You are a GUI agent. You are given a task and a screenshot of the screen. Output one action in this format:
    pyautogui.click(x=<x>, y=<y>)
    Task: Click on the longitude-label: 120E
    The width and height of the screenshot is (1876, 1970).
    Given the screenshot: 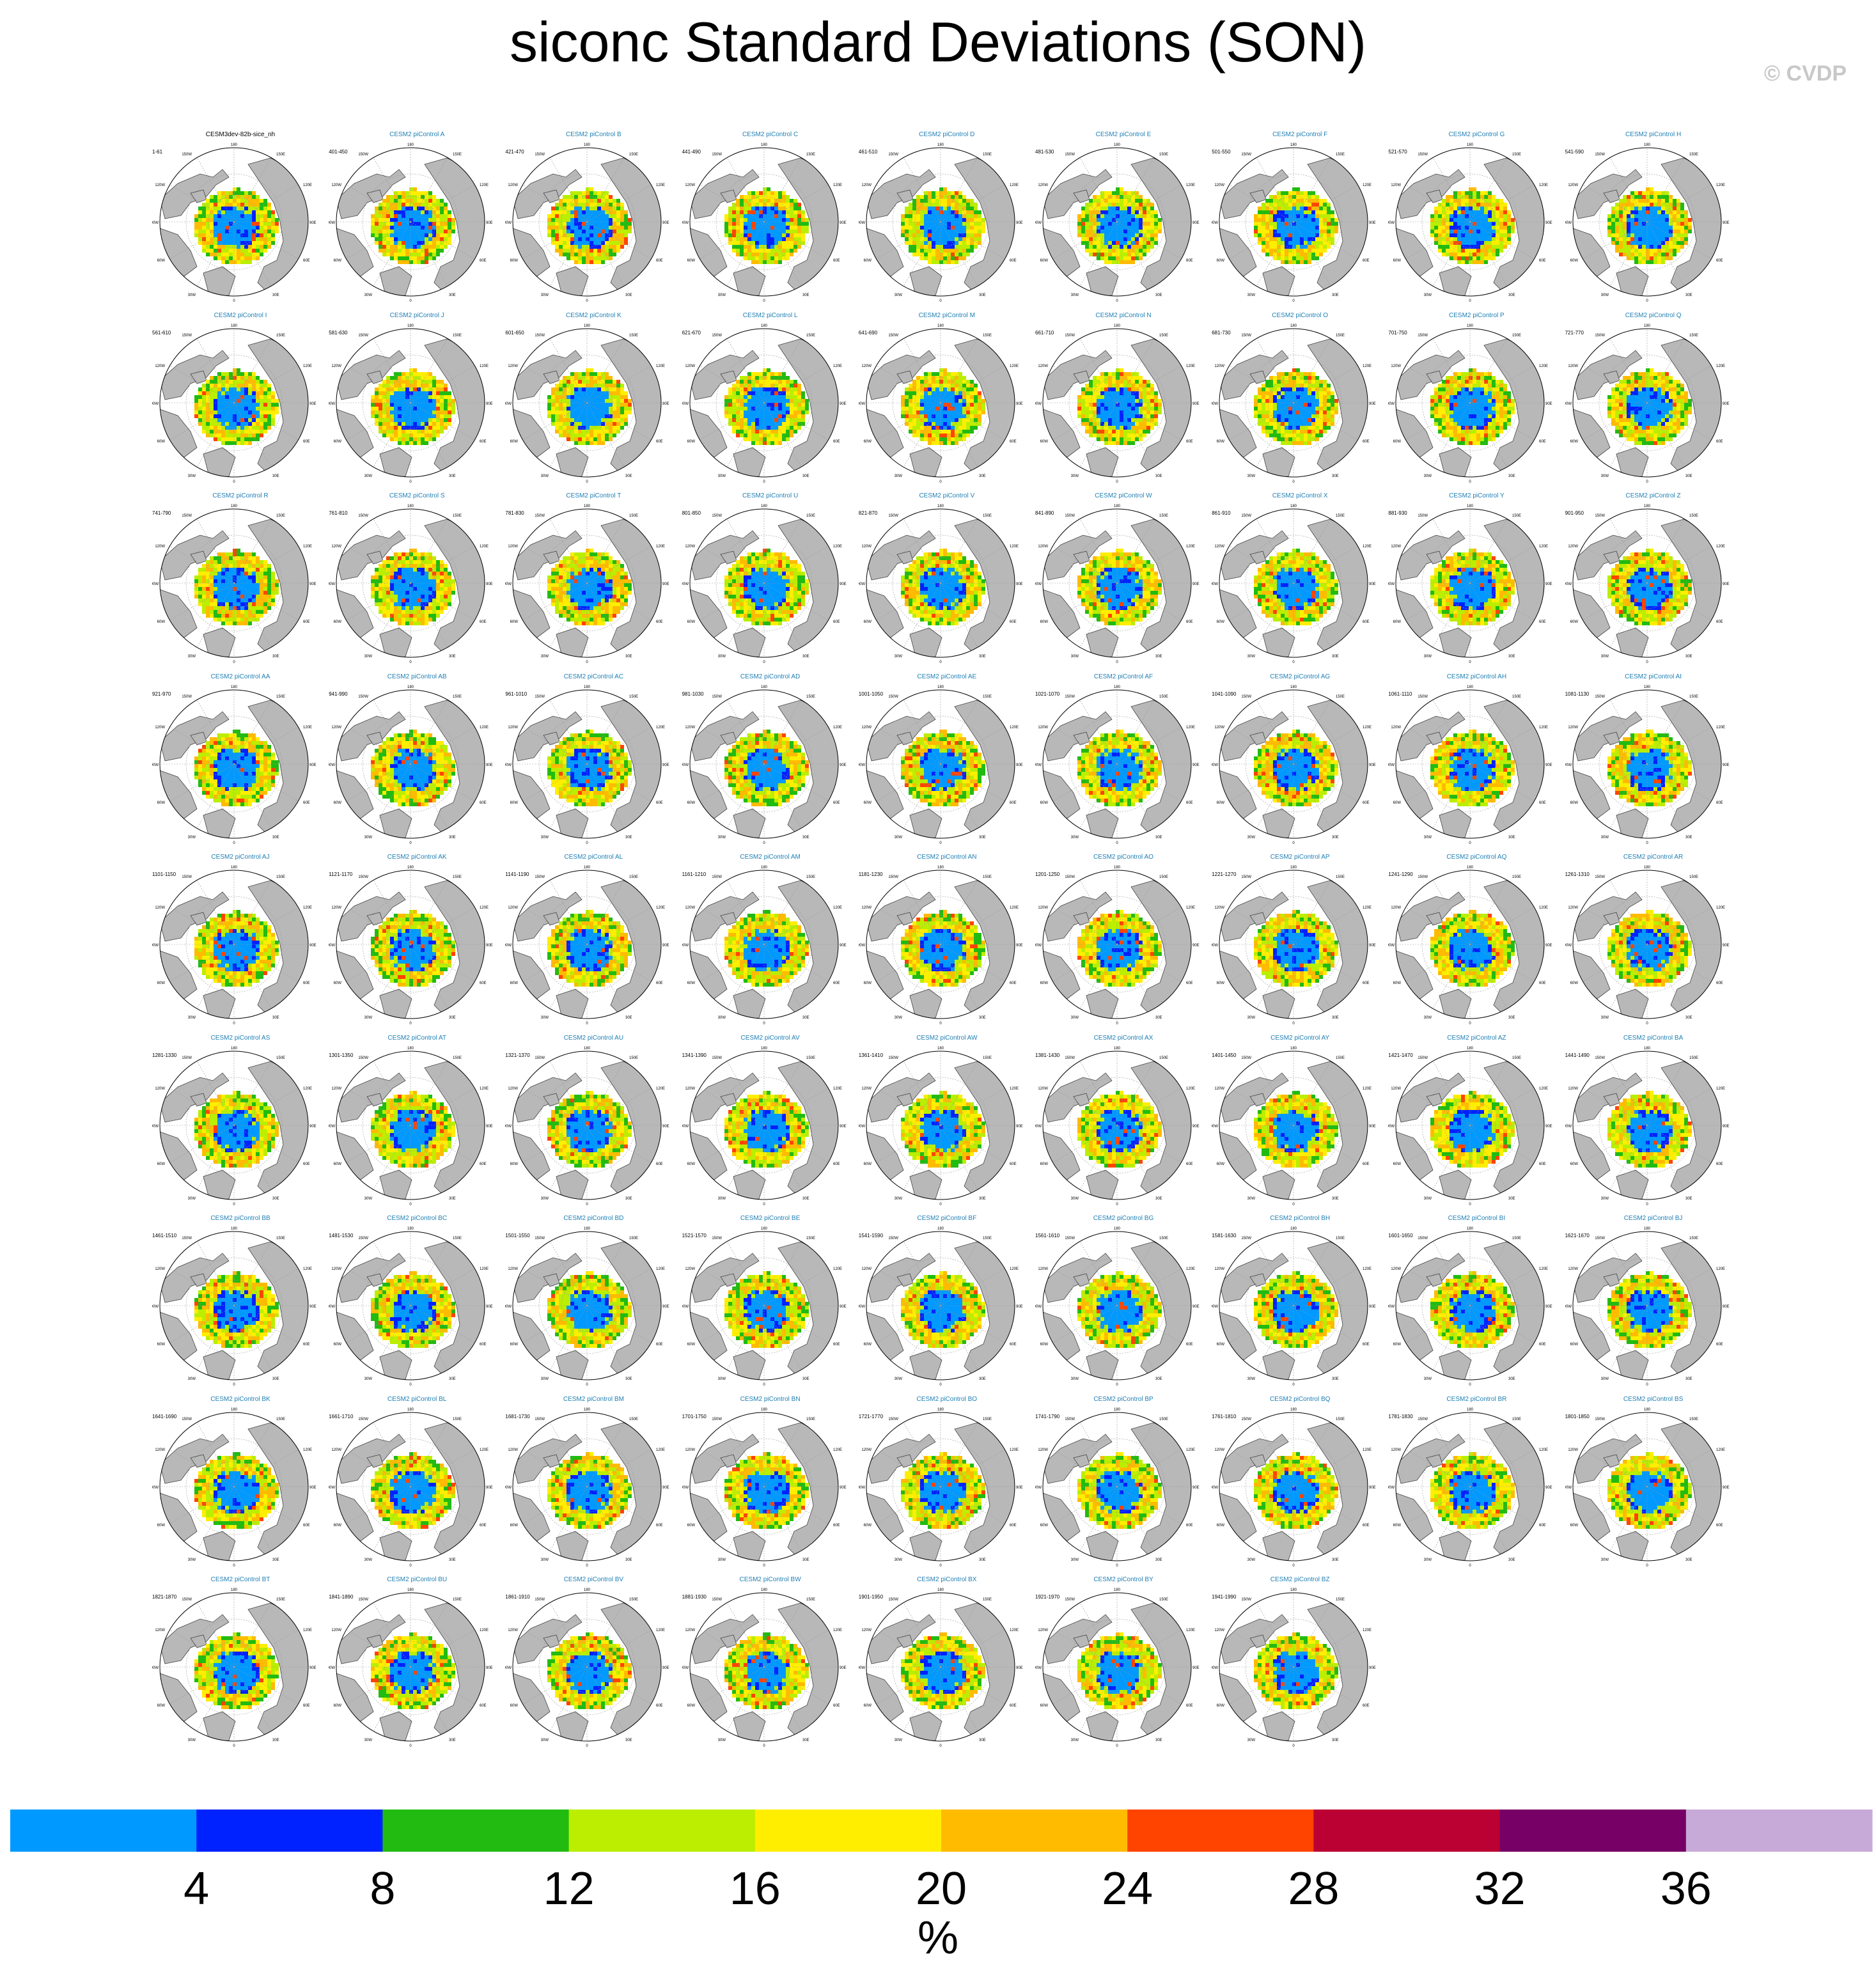 What is the action you would take?
    pyautogui.click(x=1544, y=185)
    